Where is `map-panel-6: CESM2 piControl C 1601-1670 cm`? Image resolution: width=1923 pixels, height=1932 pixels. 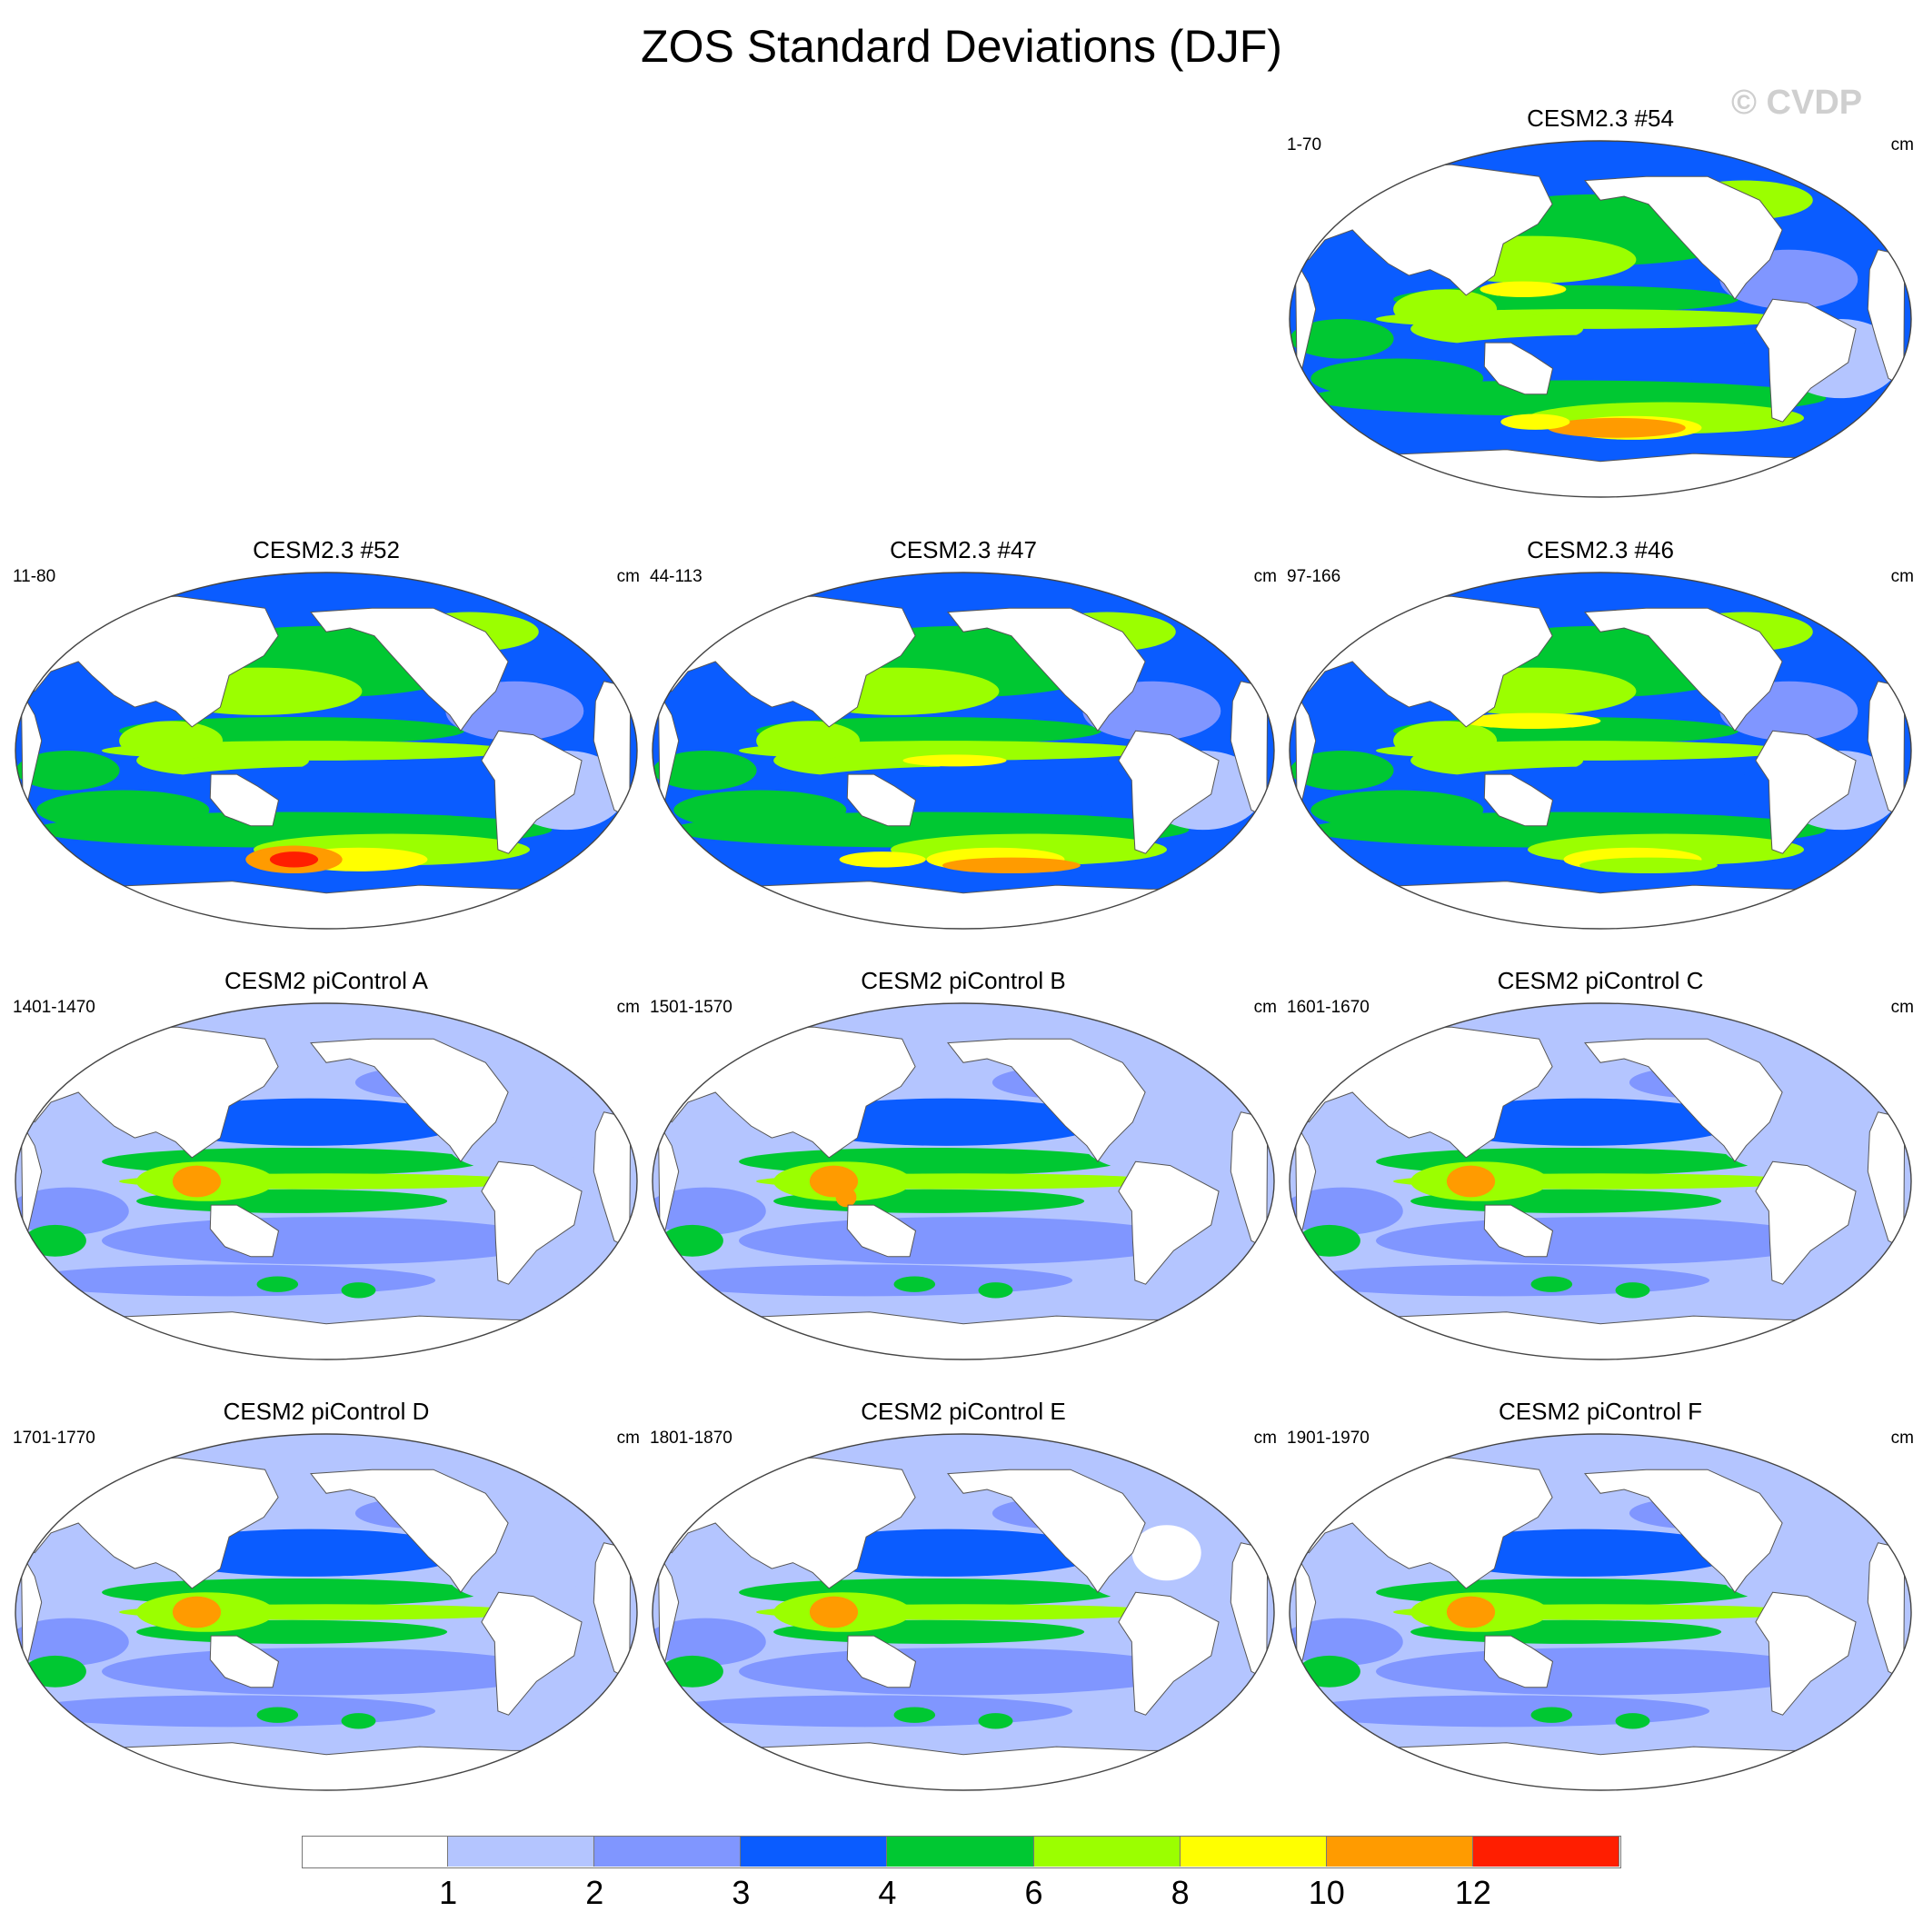
map-panel-6: CESM2 piControl C 1601-1670 cm is located at coordinates (1600, 1180).